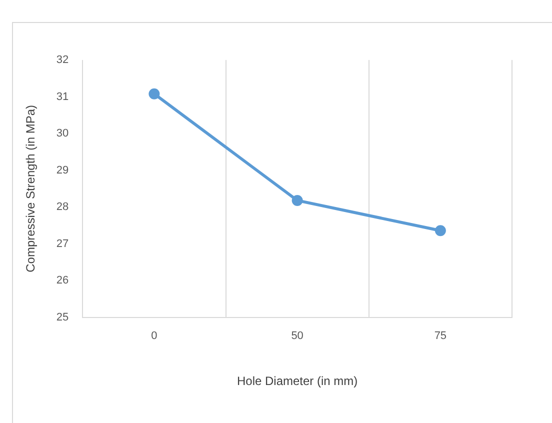  I want to click on x-axis-title: Hole Diameter (in mm), so click(297, 381).